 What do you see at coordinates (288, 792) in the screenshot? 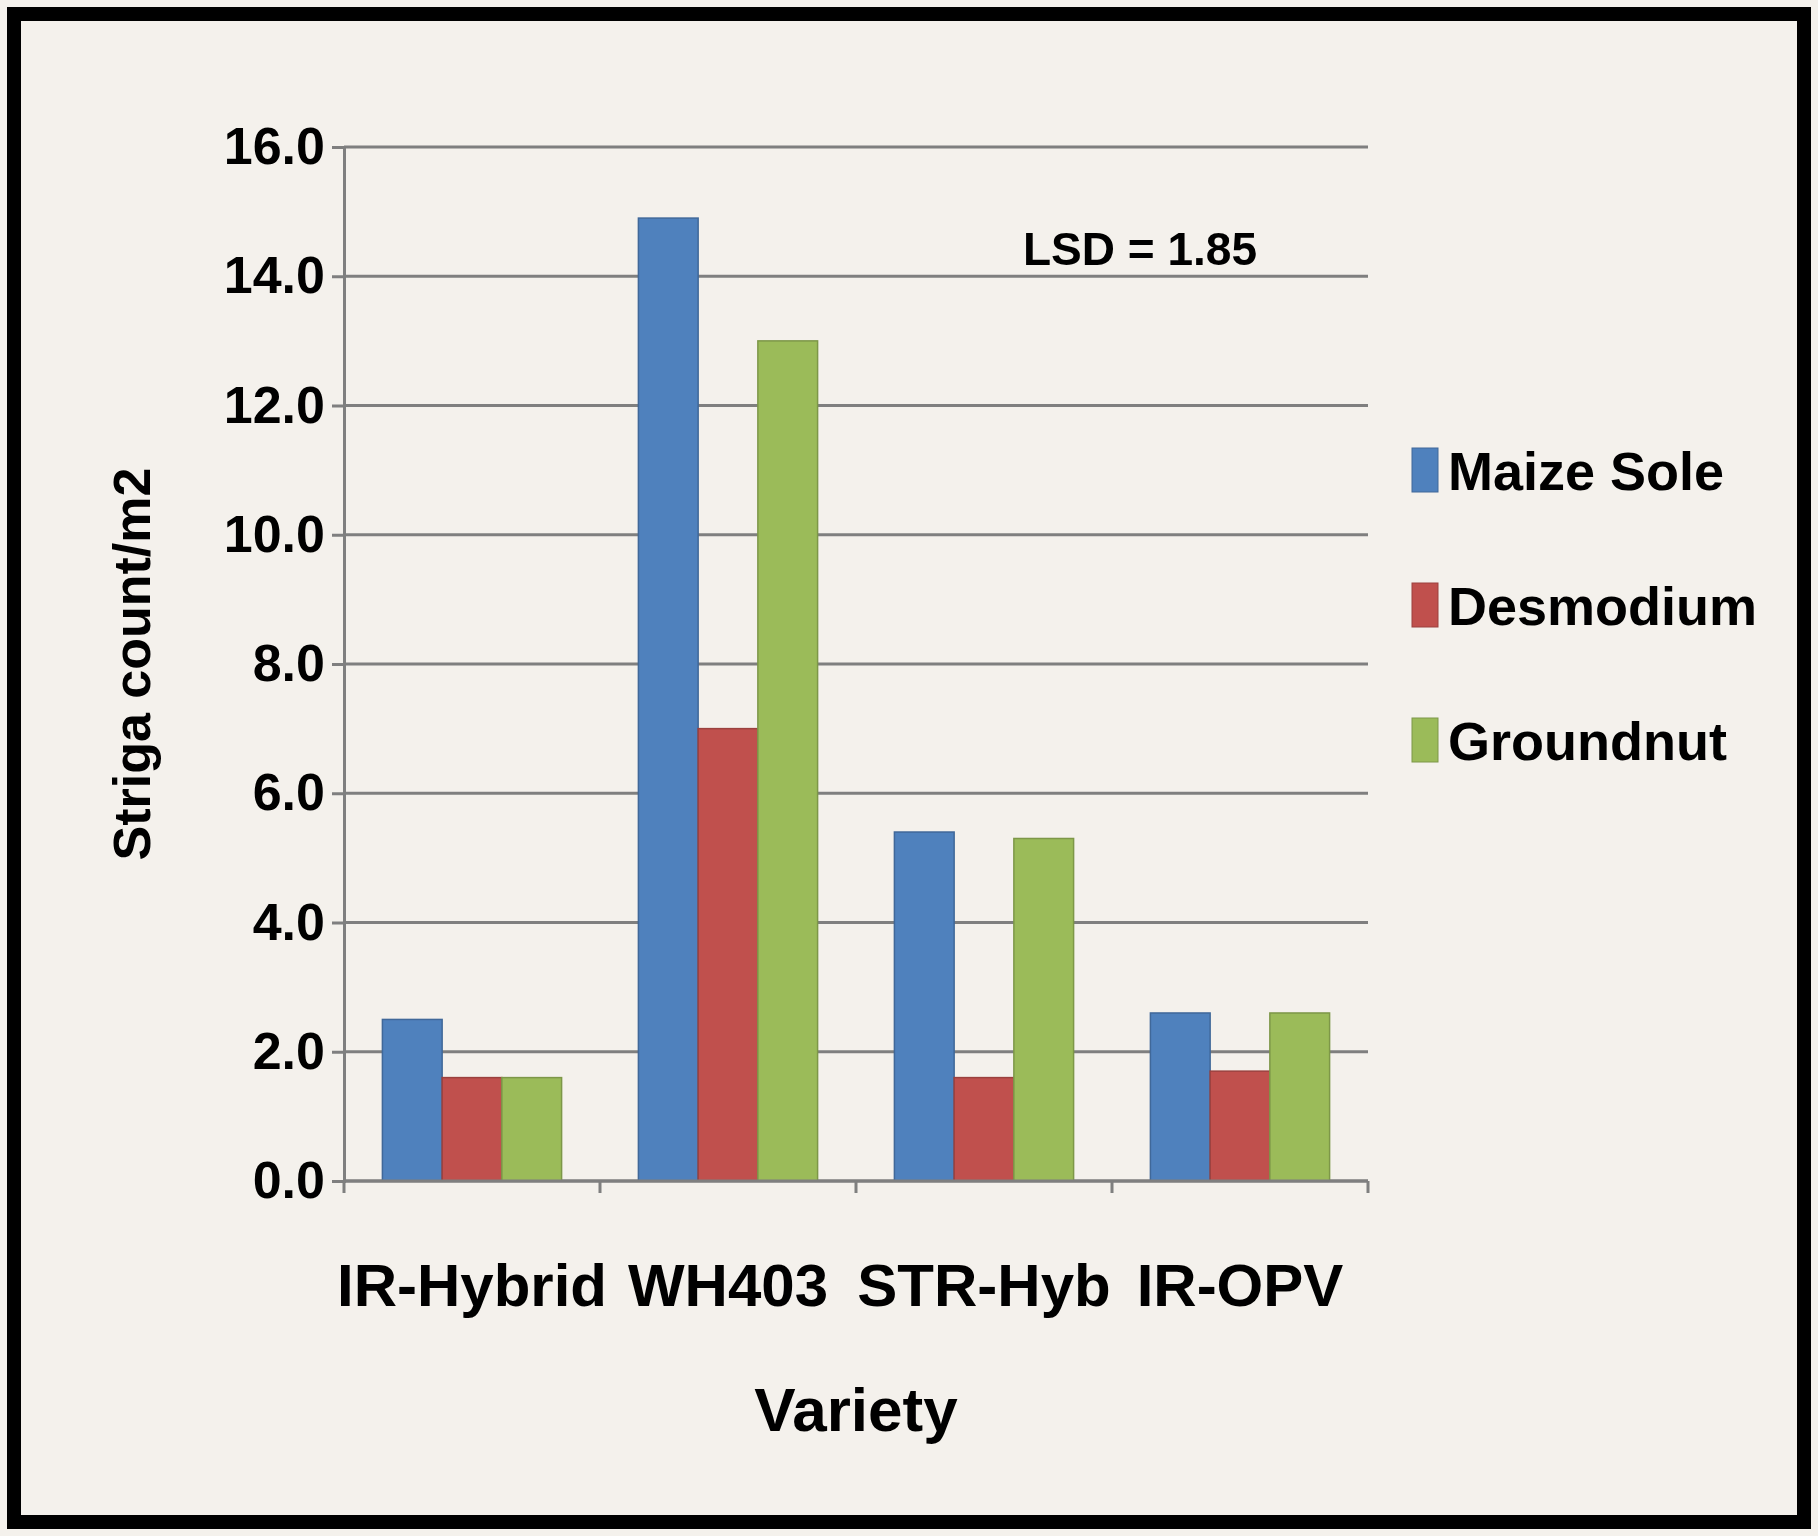
I see `y-tick-label: 6.0` at bounding box center [288, 792].